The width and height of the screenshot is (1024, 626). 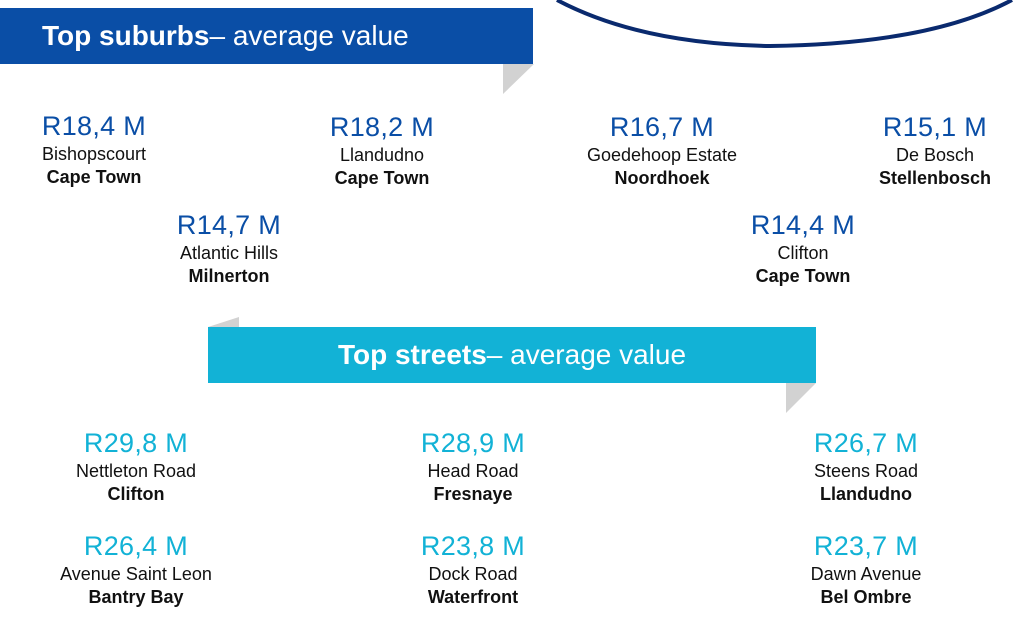 What do you see at coordinates (662, 178) in the screenshot?
I see `suburb-city: Noordhoek` at bounding box center [662, 178].